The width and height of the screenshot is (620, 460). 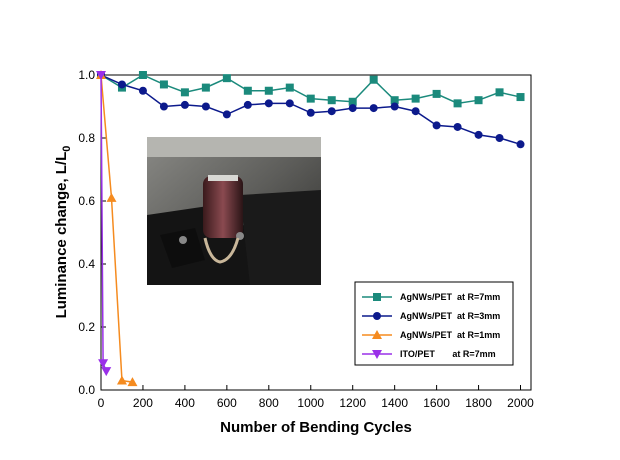 I want to click on y-tick-label: 0.6, so click(x=86, y=201).